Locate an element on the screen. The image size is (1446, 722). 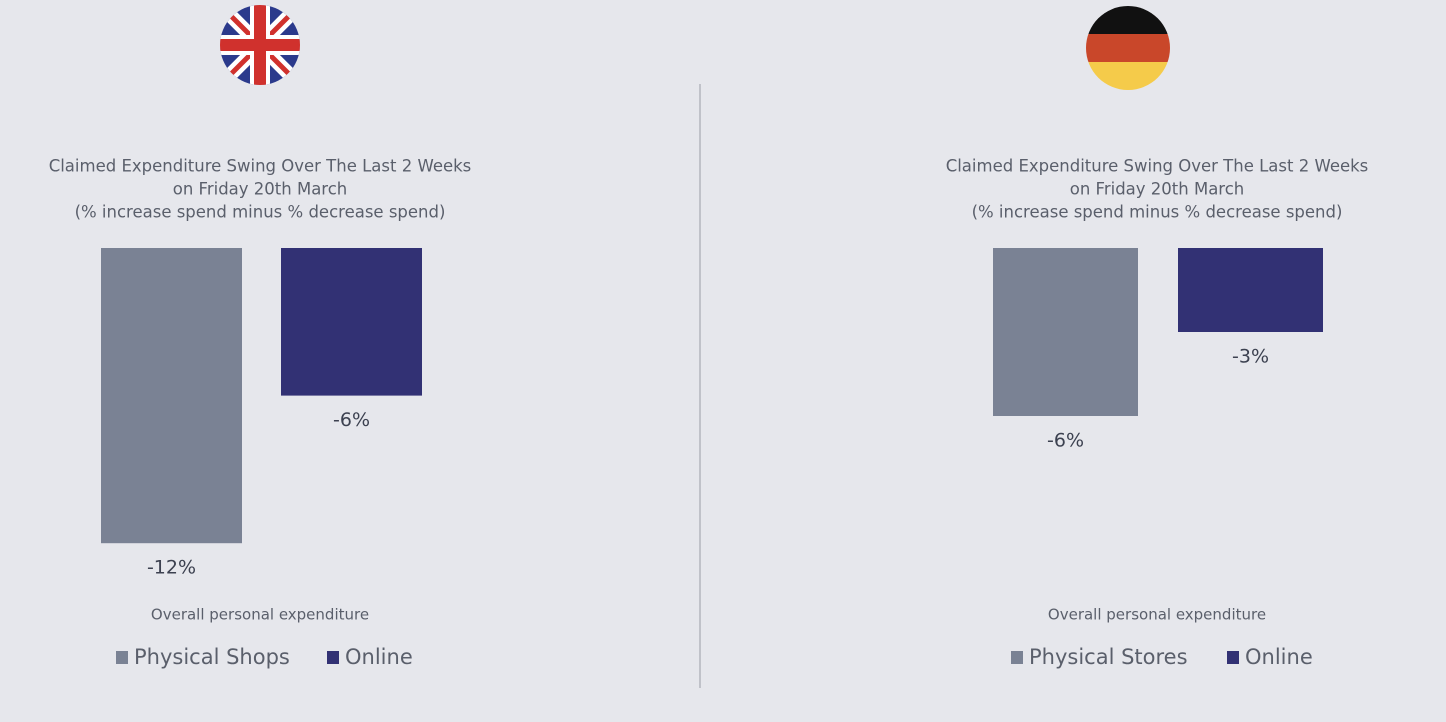
value-label: -3% is located at coordinates (1250, 357).